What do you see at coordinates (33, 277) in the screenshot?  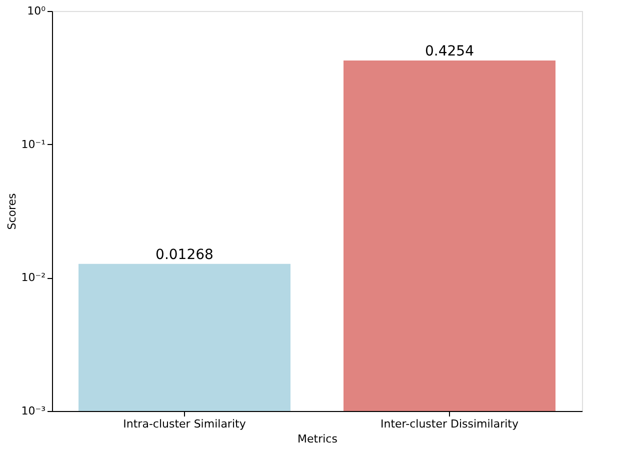 I see `y-tick-label: 10⁻²` at bounding box center [33, 277].